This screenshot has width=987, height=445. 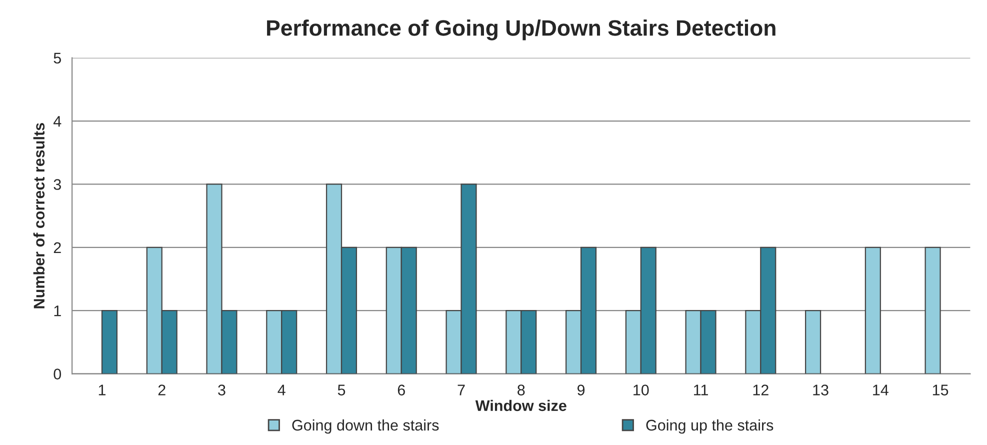 What do you see at coordinates (222, 390) in the screenshot?
I see `x-tick-label: 3` at bounding box center [222, 390].